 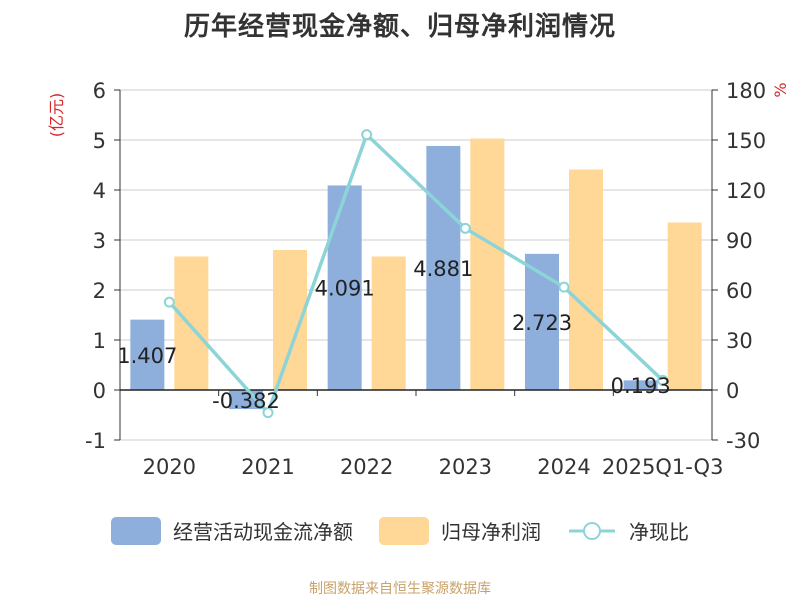 What do you see at coordinates (99, 91) in the screenshot?
I see `y-left-tick-label: 6` at bounding box center [99, 91].